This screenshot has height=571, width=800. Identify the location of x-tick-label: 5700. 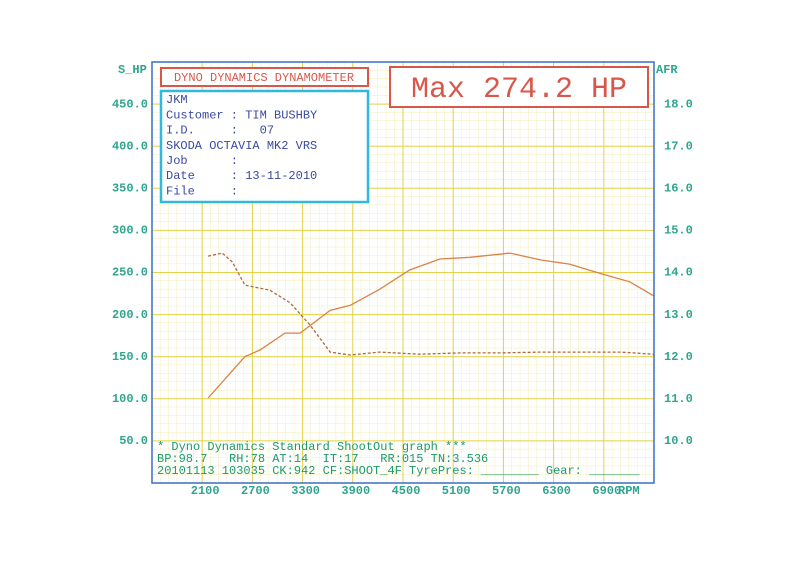
(506, 491).